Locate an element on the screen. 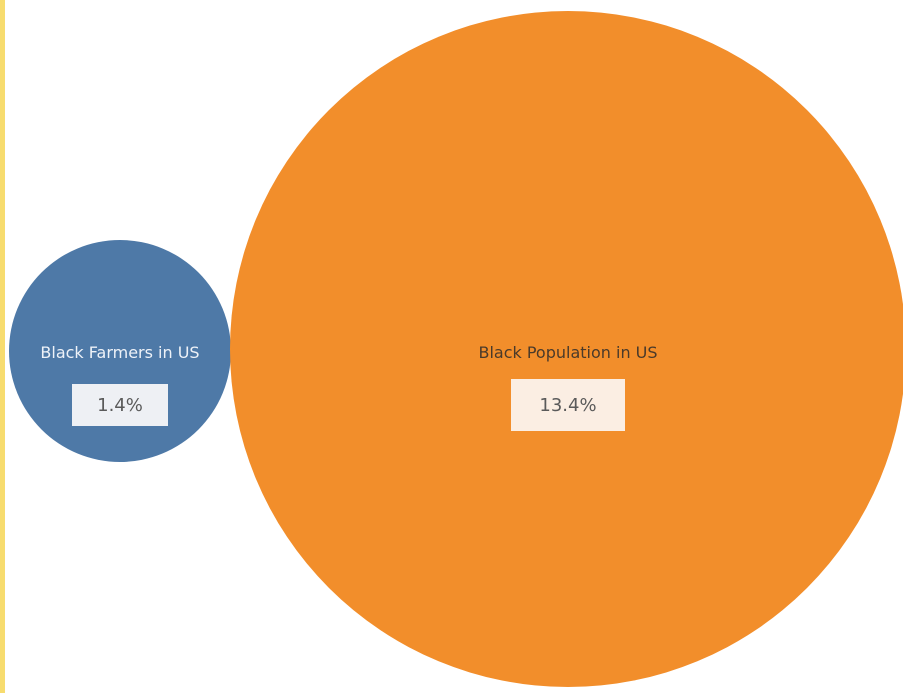  bubble-farmers: Black Farmers in US 1.4% is located at coordinates (120, 351).